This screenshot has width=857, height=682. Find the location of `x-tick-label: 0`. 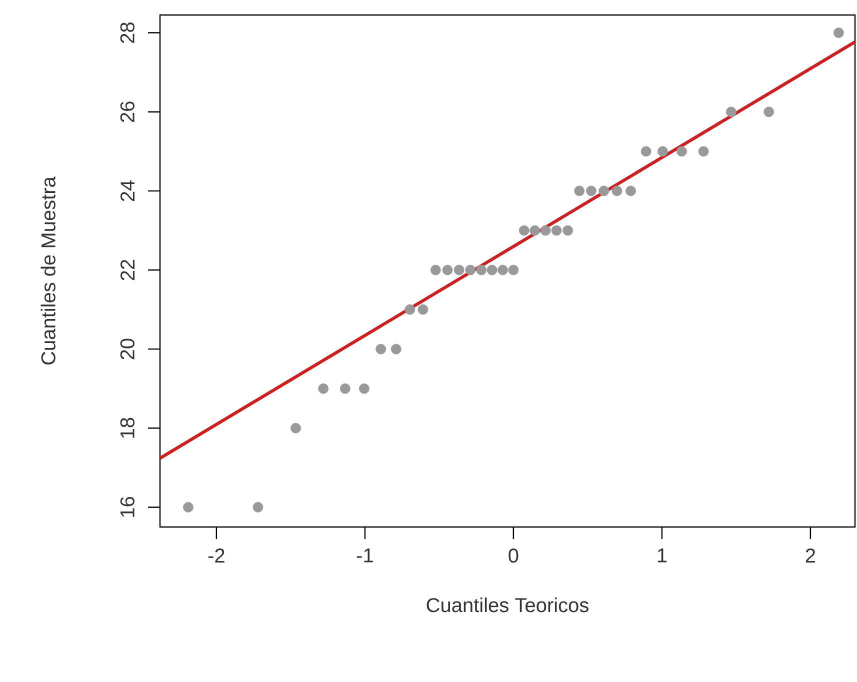

x-tick-label: 0 is located at coordinates (513, 555).